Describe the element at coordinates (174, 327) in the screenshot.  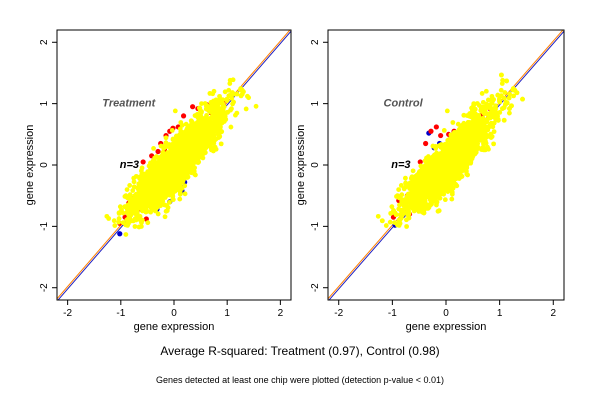
I see `x-axis-title: gene expression` at that location.